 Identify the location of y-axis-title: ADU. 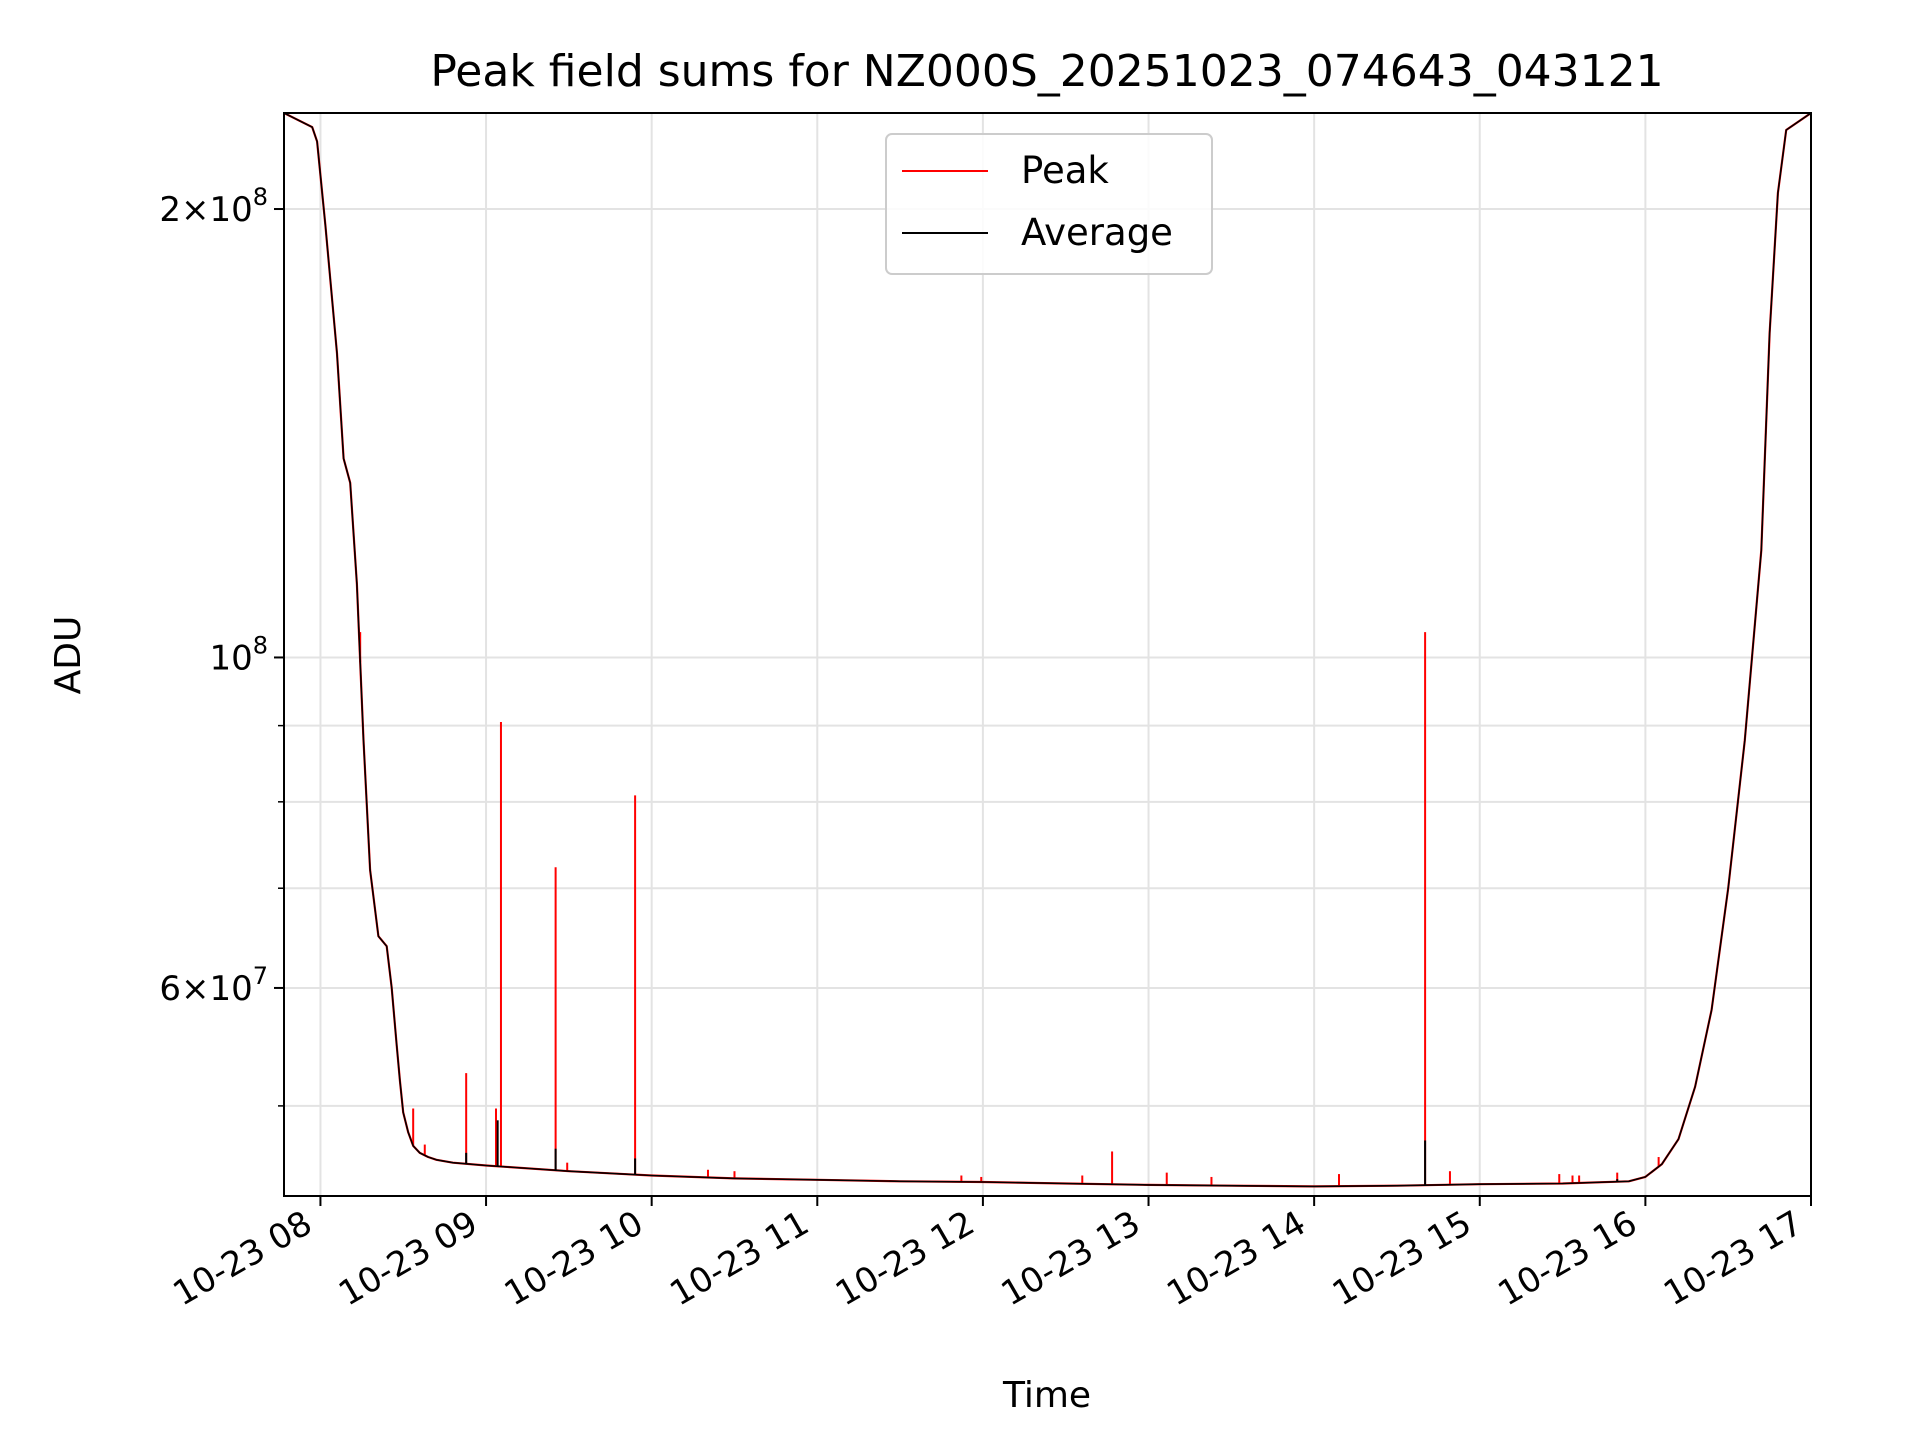
(68, 655).